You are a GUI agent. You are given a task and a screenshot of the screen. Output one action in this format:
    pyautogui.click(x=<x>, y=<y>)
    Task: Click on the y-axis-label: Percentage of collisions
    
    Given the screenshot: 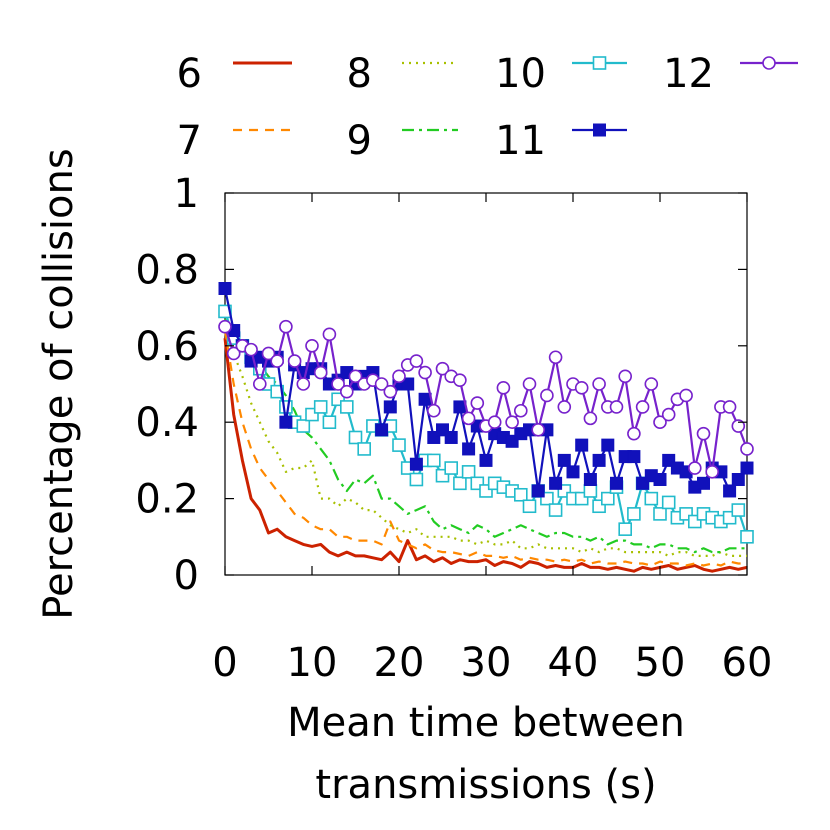 What is the action you would take?
    pyautogui.click(x=59, y=383)
    